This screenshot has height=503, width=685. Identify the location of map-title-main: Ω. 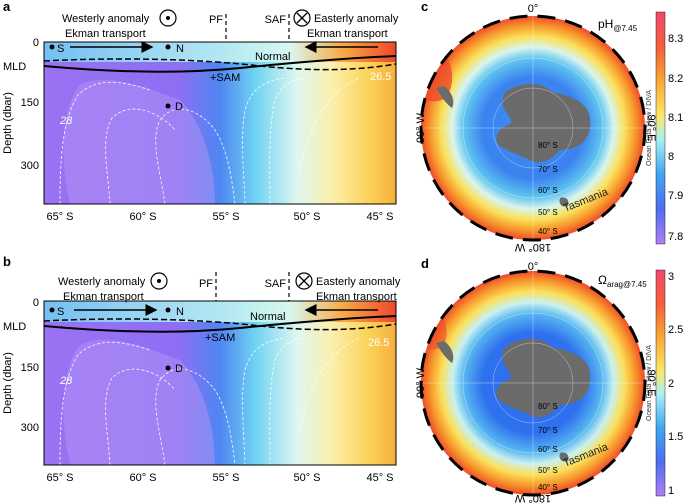
(602, 280).